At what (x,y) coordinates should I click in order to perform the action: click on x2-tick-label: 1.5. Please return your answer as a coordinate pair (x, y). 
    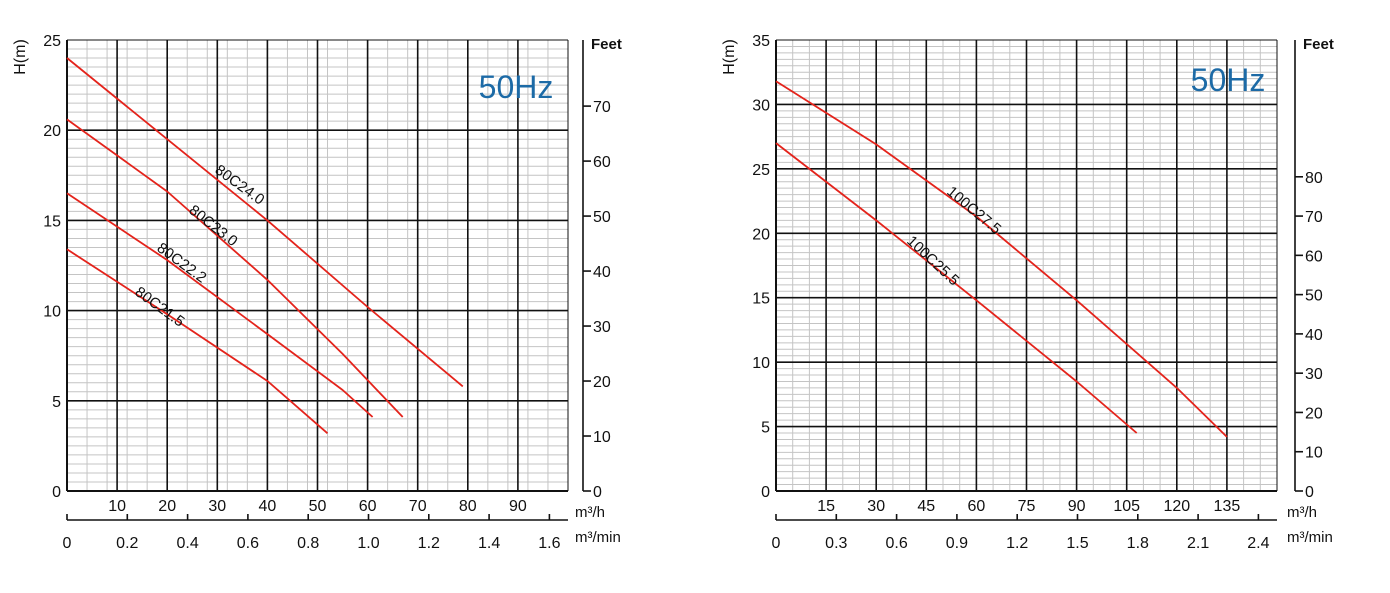
    Looking at the image, I should click on (1077, 543).